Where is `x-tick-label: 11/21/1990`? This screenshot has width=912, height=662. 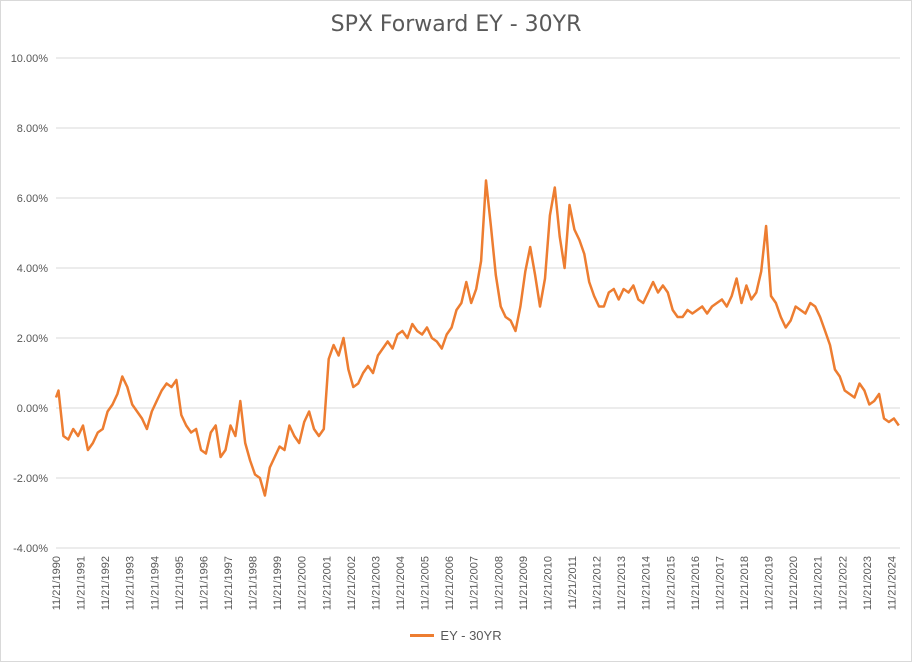 x-tick-label: 11/21/1990 is located at coordinates (57, 583).